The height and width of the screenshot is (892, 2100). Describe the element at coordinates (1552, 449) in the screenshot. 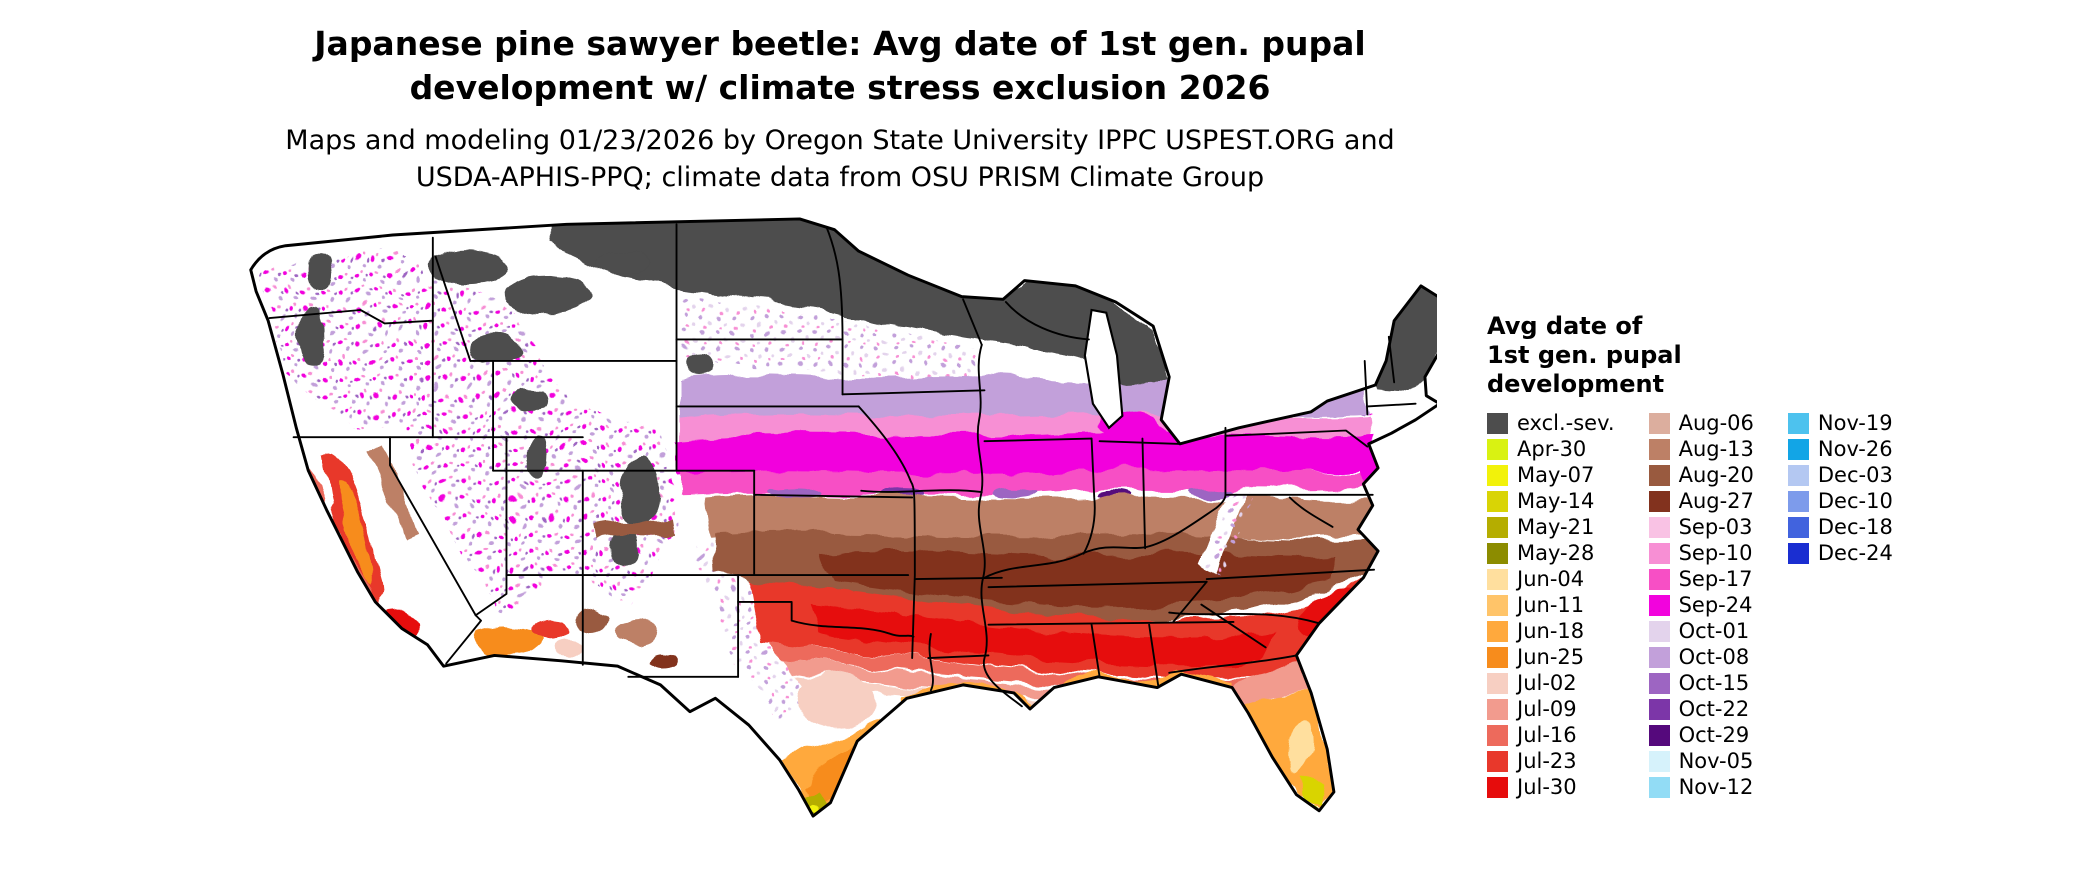

I see `legend-label: Apr-30` at that location.